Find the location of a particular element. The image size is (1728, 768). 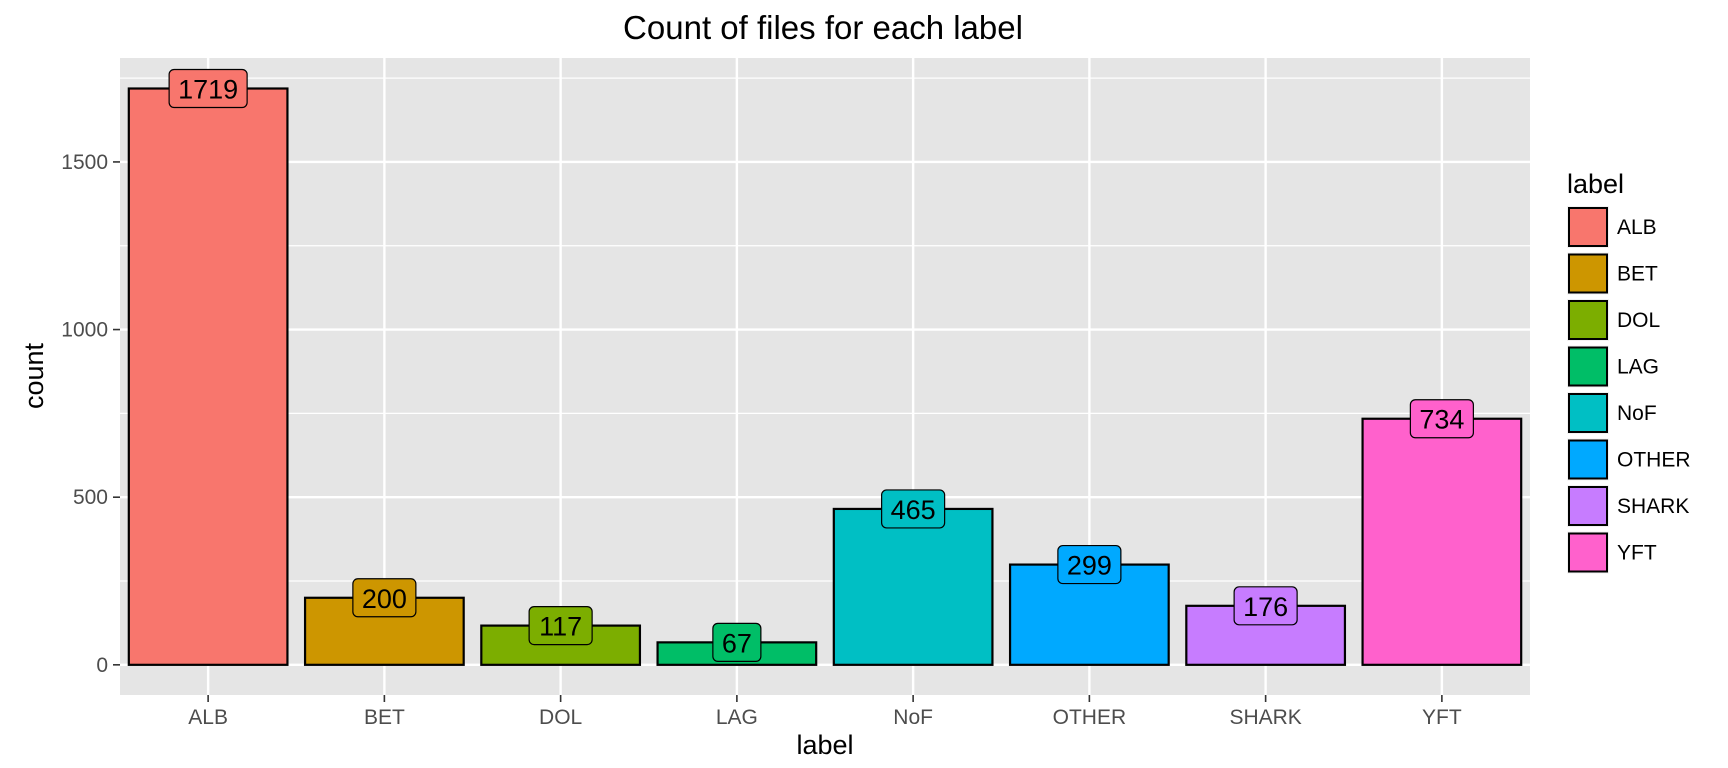

legend: label ALB BET DOL LAG NoF OTHER SHARK YFT is located at coordinates (1629, 371).